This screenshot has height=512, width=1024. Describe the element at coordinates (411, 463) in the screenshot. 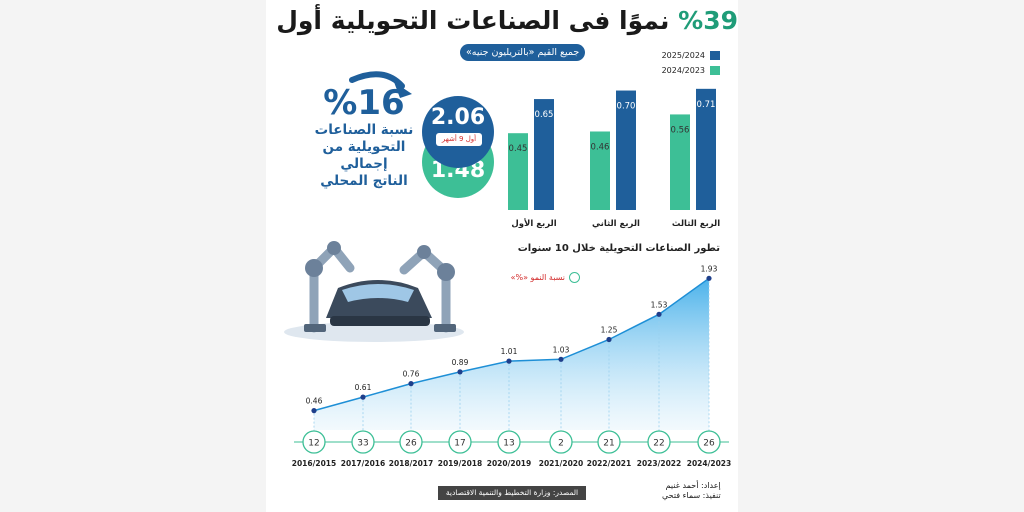

I see `area-xlabel-3: 2018/2017` at that location.